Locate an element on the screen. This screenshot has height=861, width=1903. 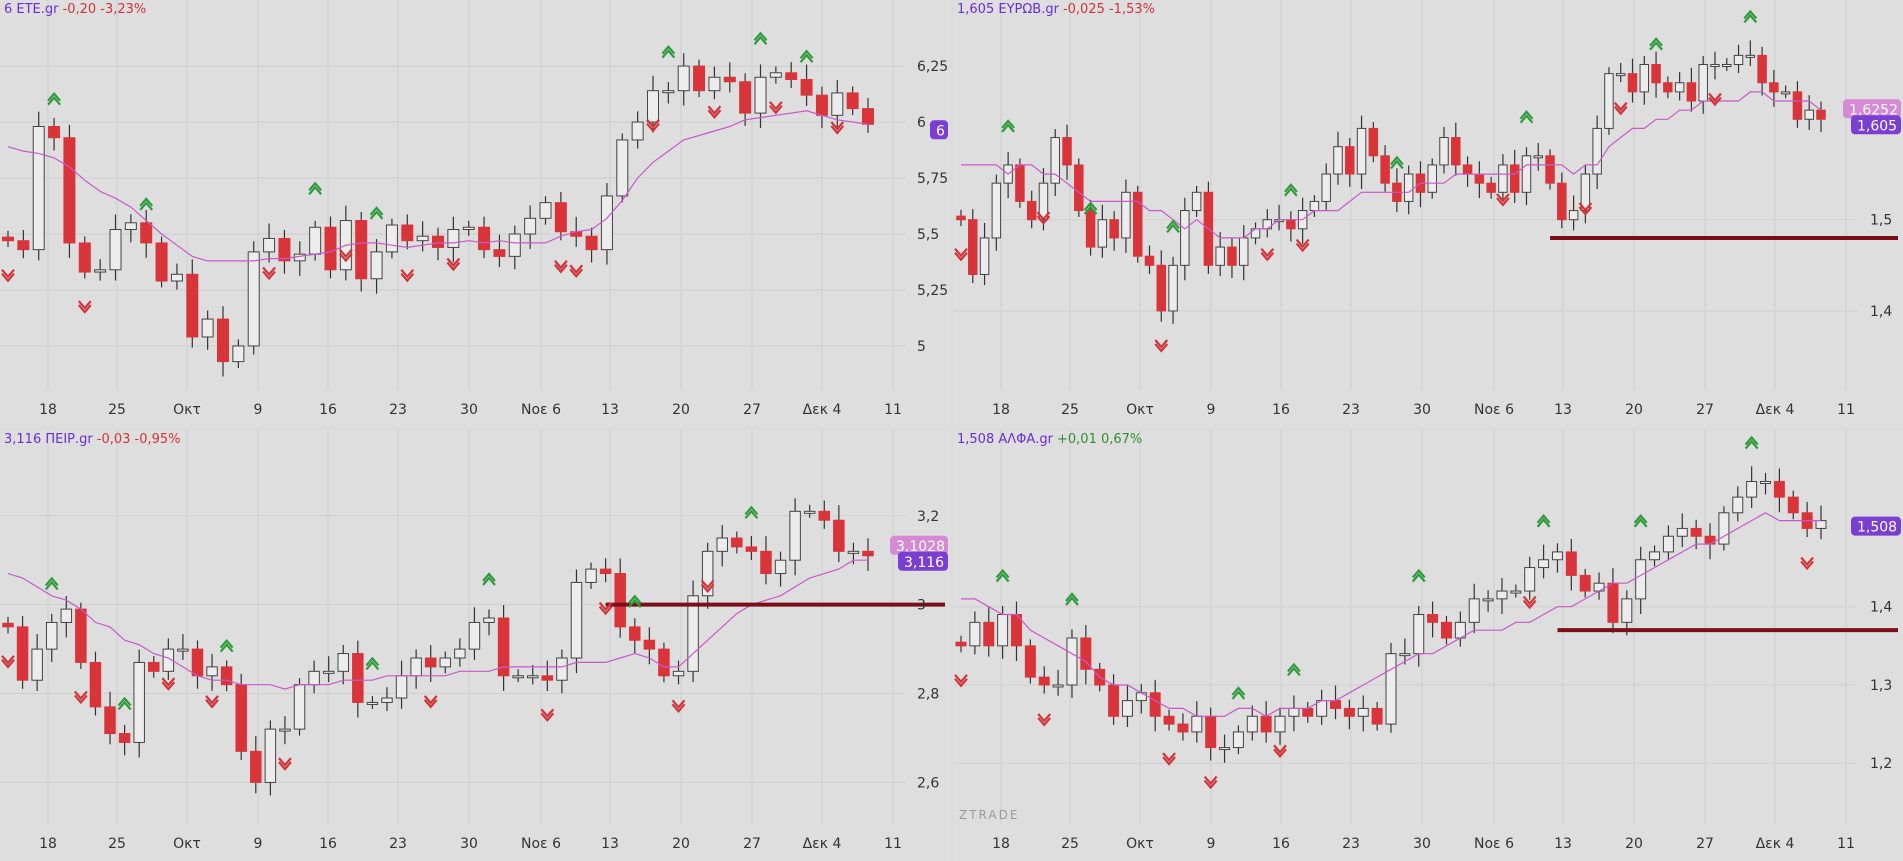
panel-header: 1,605 ΕΥΡΩΒ.gr -0,025 -1,53% is located at coordinates (1056, 9).